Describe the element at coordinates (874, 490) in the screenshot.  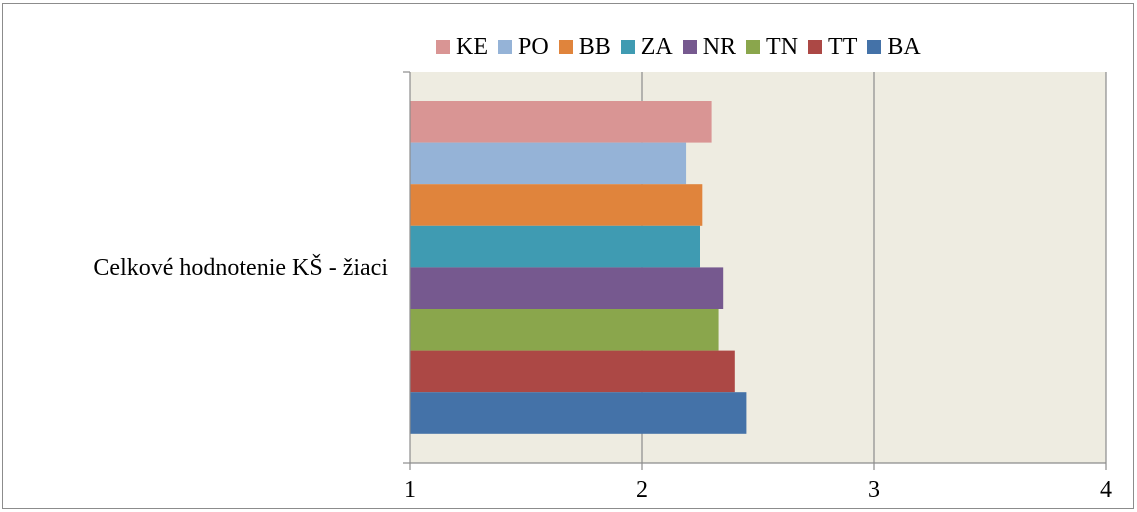
I see `x-tick-label: 3` at that location.